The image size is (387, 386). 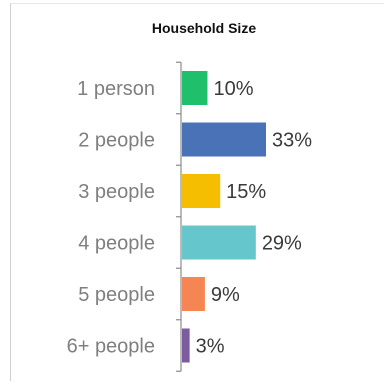 I want to click on category-label: 6+ people, so click(x=111, y=347).